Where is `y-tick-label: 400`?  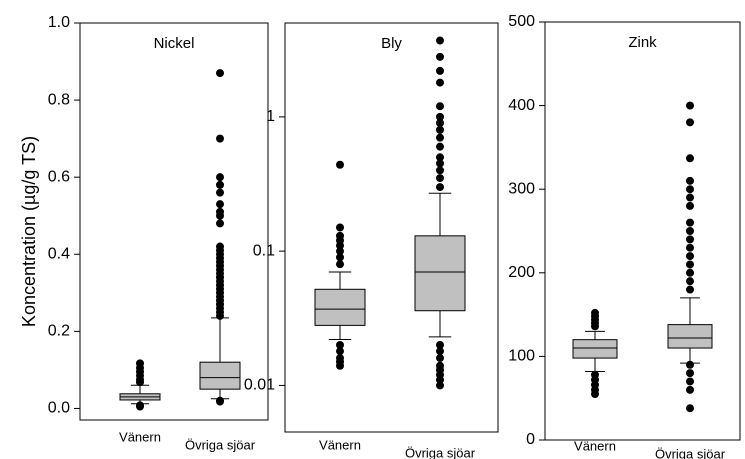
y-tick-label: 400 is located at coordinates (521, 105).